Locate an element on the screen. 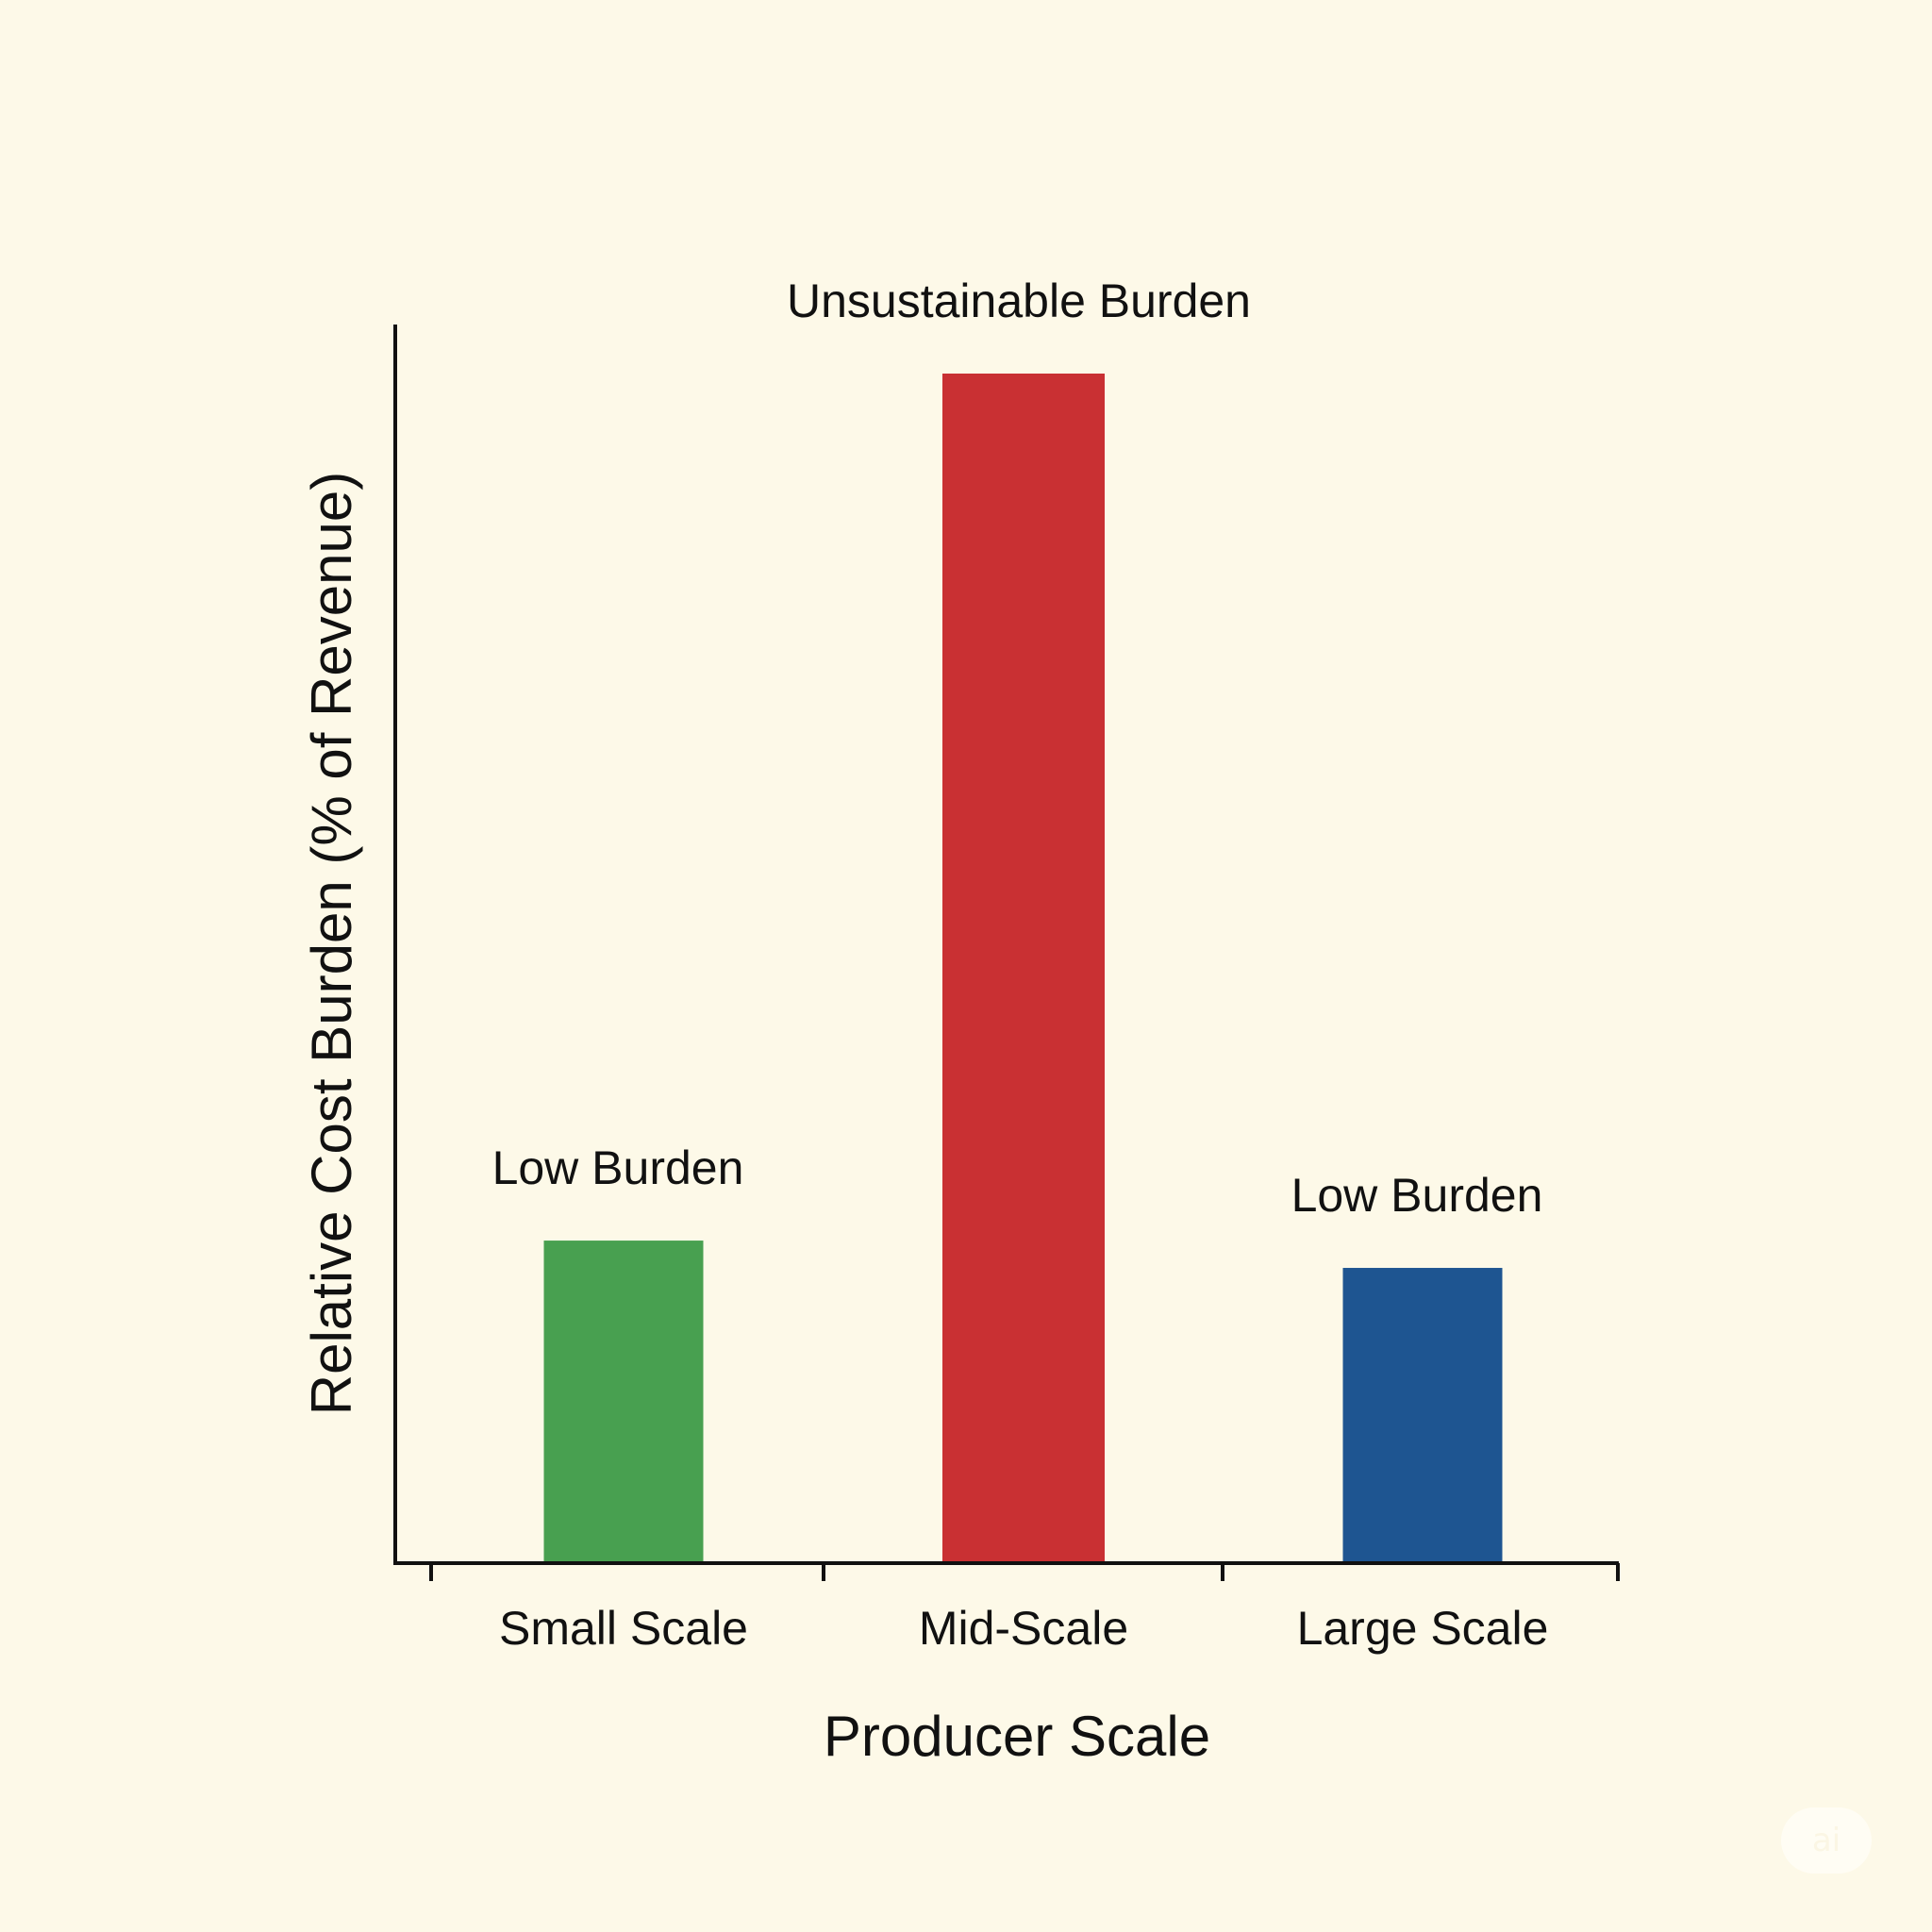 This screenshot has width=1932, height=1932. y-axis-title: Relative Cost Burden (% of Revenue) is located at coordinates (331, 944).